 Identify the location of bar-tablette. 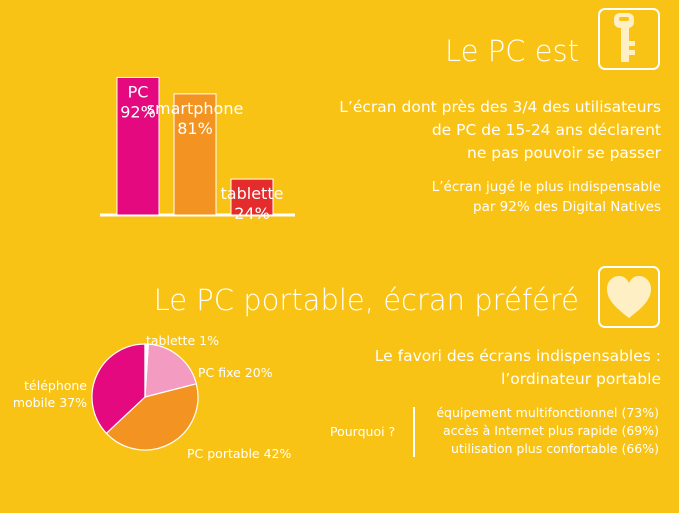
(252, 197).